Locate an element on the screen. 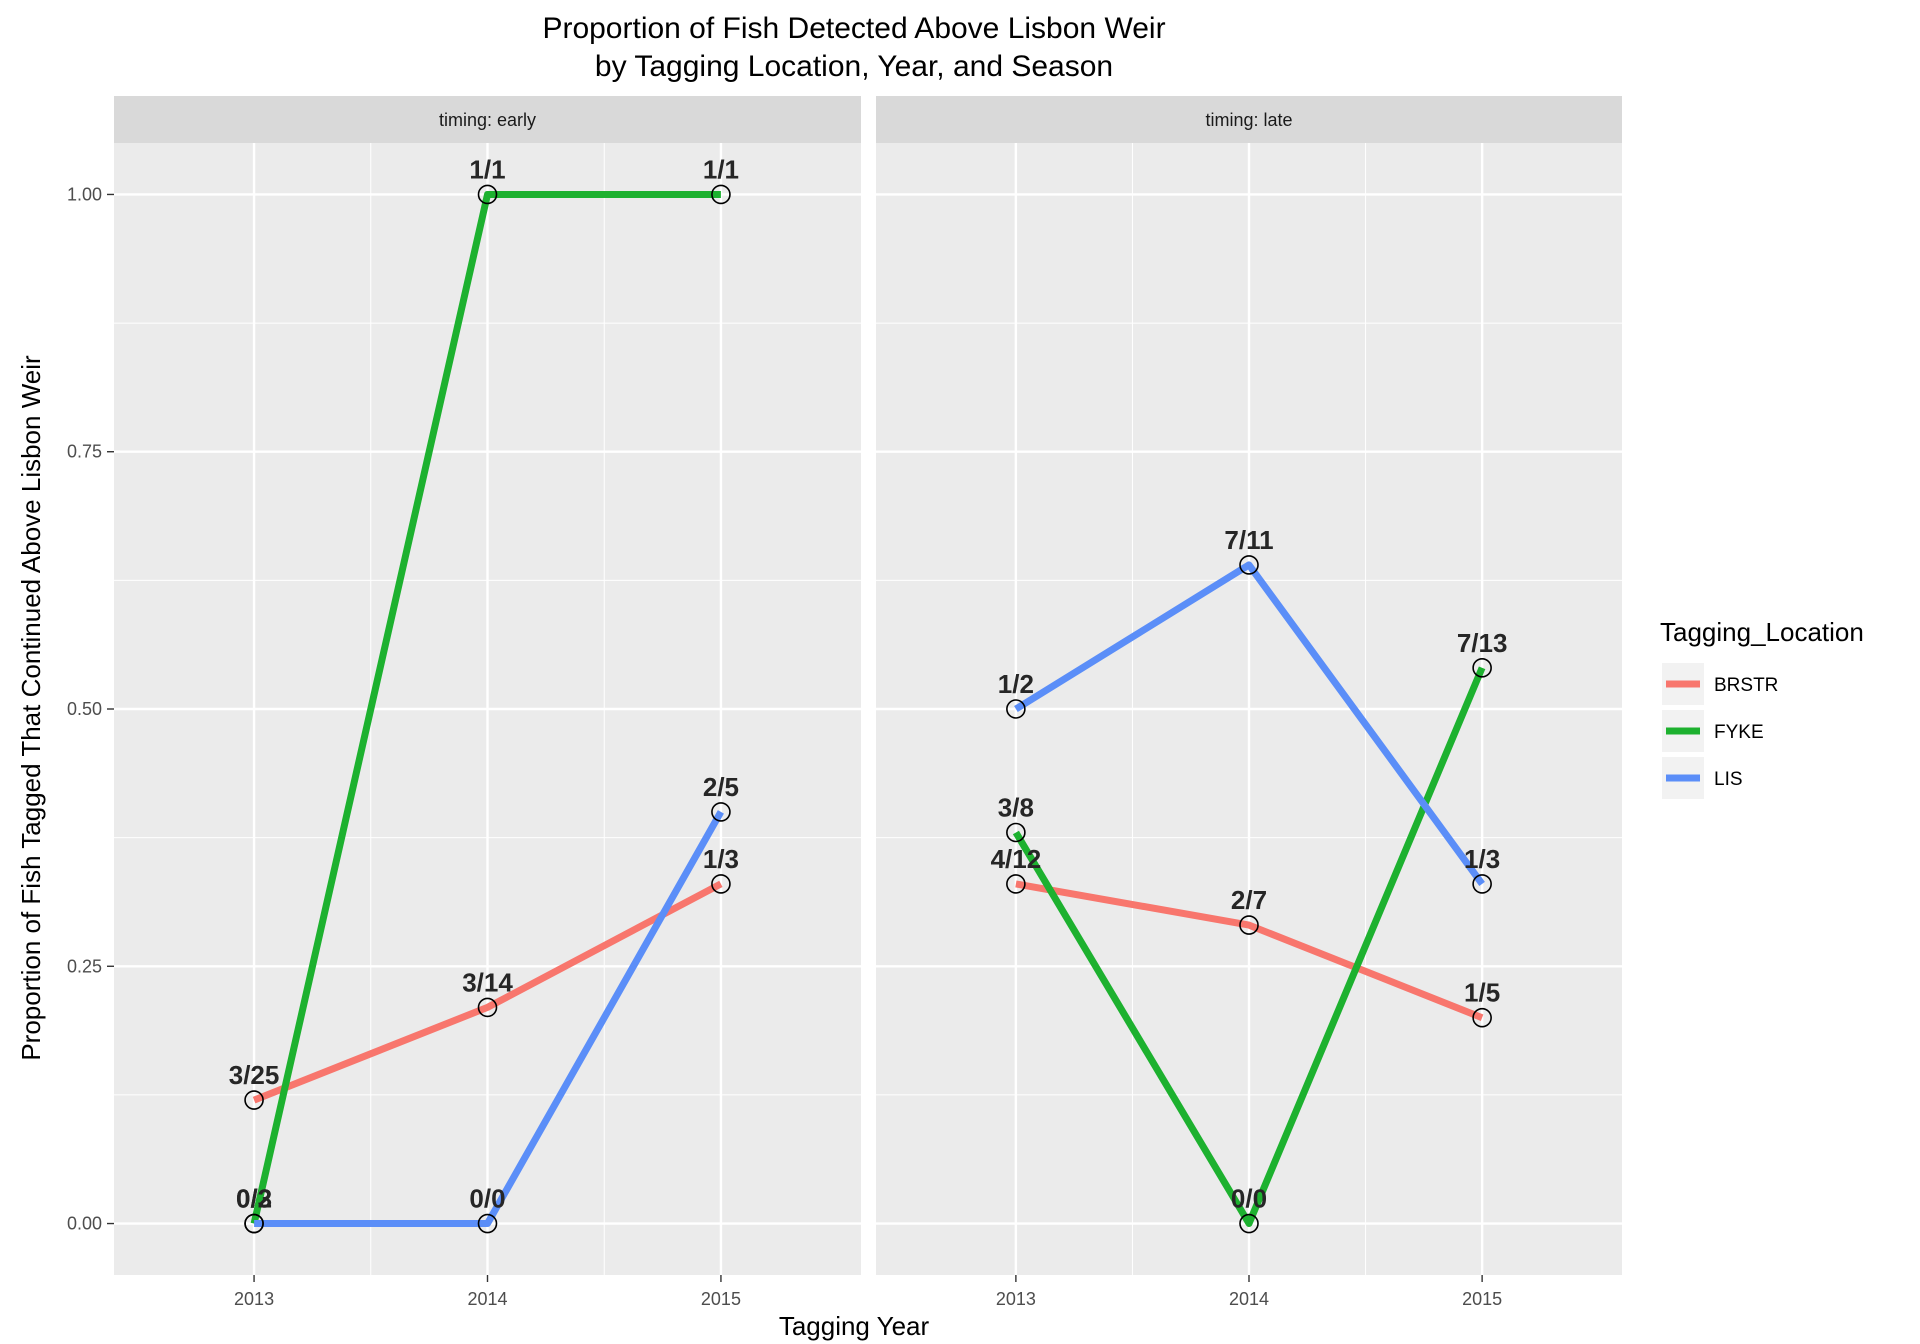  panel-strip-label: timing: early is located at coordinates (487, 120).